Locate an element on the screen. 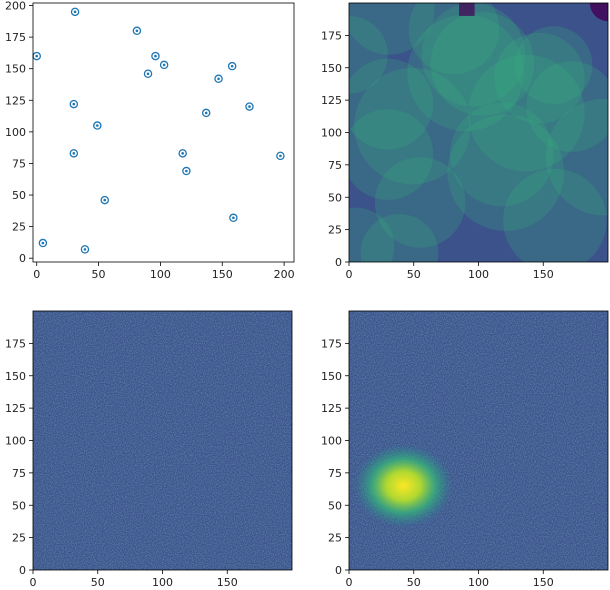 The width and height of the screenshot is (610, 590). y-tick-label: 175 is located at coordinates (331, 343).